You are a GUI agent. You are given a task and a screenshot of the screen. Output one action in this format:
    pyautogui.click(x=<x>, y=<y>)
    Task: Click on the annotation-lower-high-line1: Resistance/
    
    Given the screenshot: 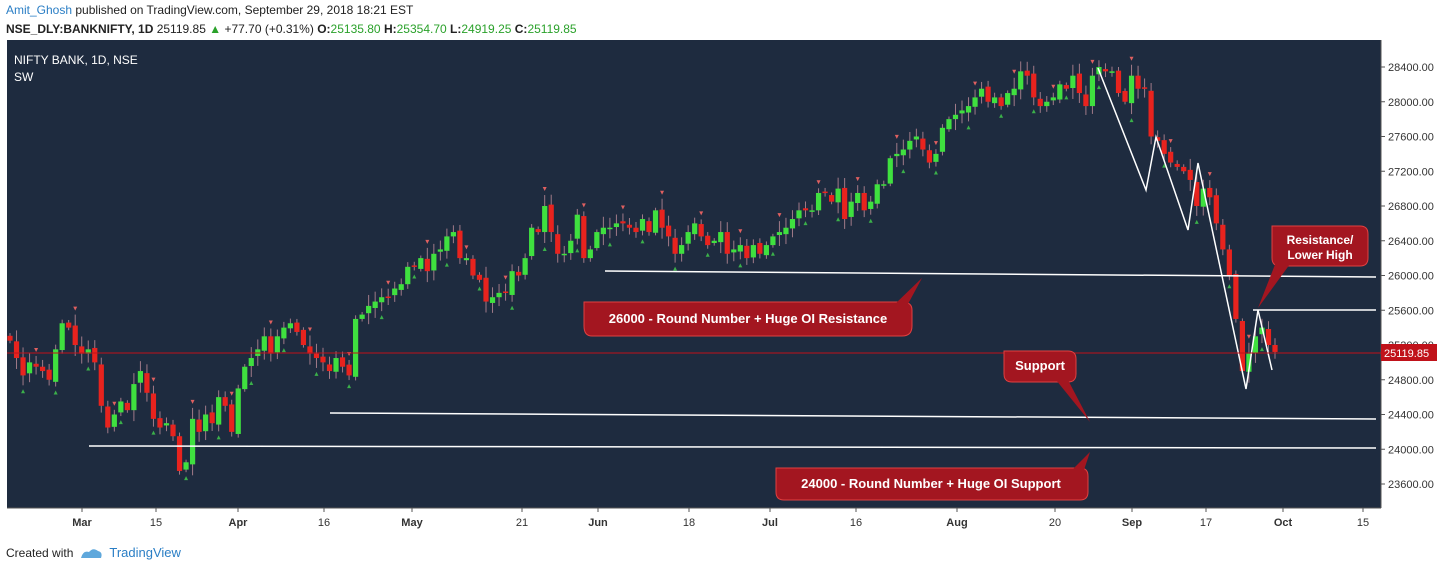 What is the action you would take?
    pyautogui.click(x=1320, y=240)
    